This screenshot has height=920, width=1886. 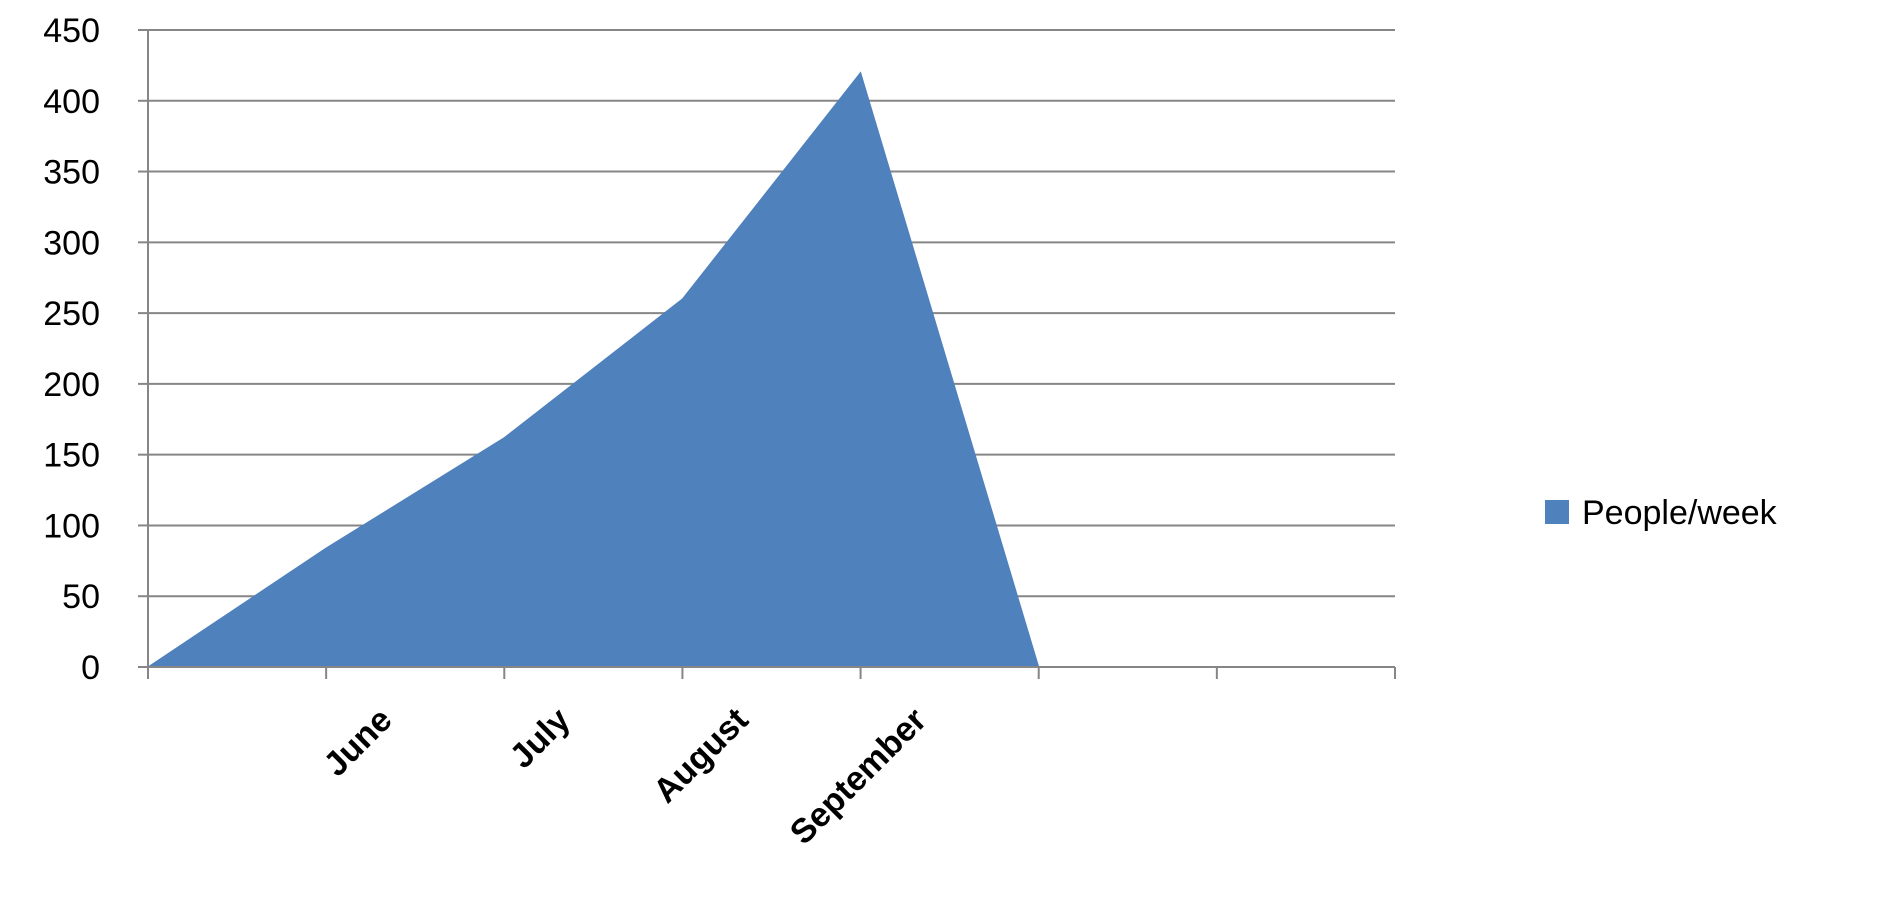 What do you see at coordinates (71, 456) in the screenshot?
I see `y-tick-label: 150` at bounding box center [71, 456].